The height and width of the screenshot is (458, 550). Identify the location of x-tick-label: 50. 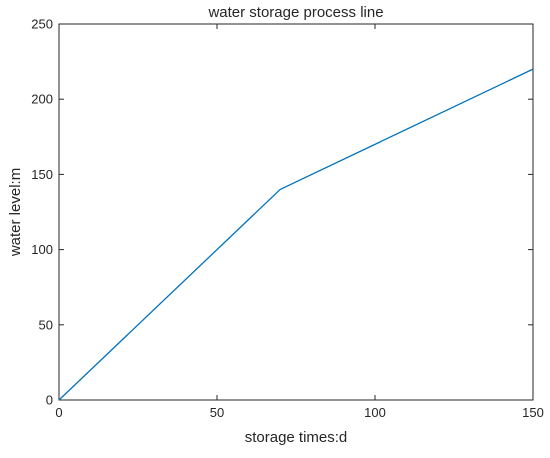
(217, 412).